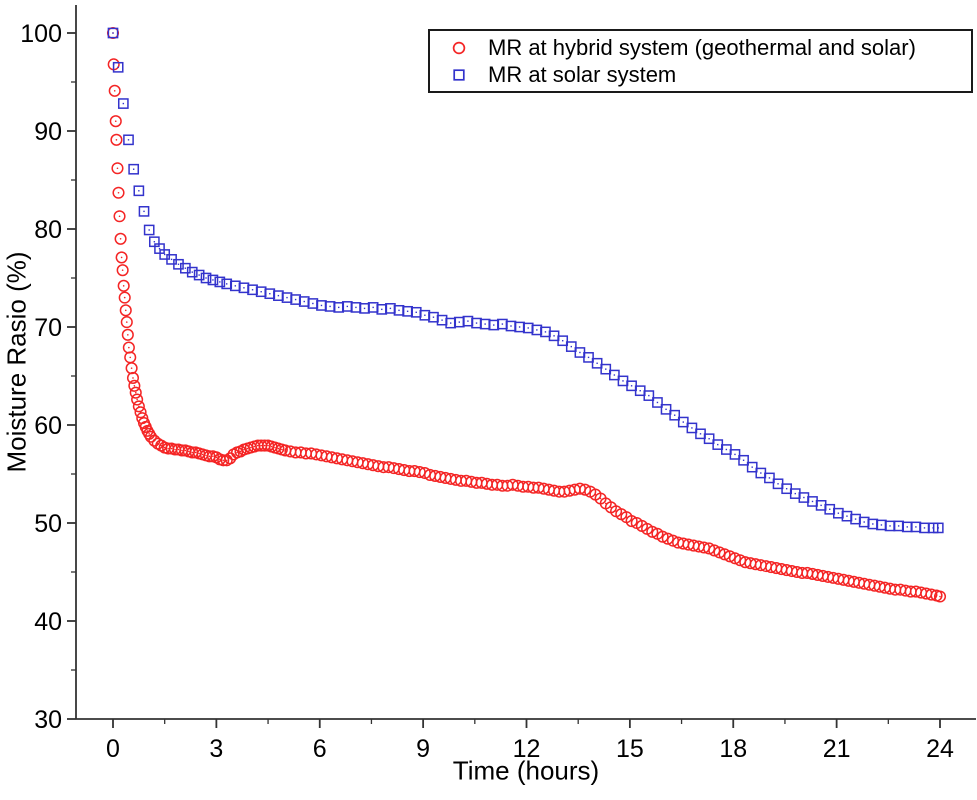 This screenshot has height=800, width=977. What do you see at coordinates (582, 74) in the screenshot?
I see `legend-label-solar: MR at solar system` at bounding box center [582, 74].